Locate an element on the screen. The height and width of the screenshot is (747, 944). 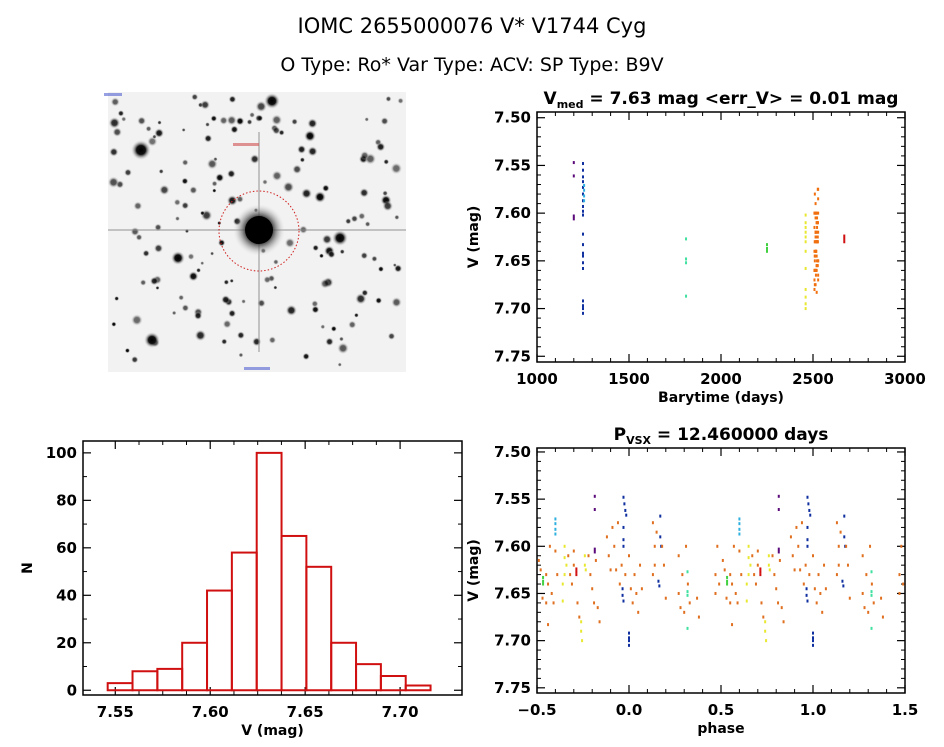
x-tick-label: 2500 is located at coordinates (813, 379).